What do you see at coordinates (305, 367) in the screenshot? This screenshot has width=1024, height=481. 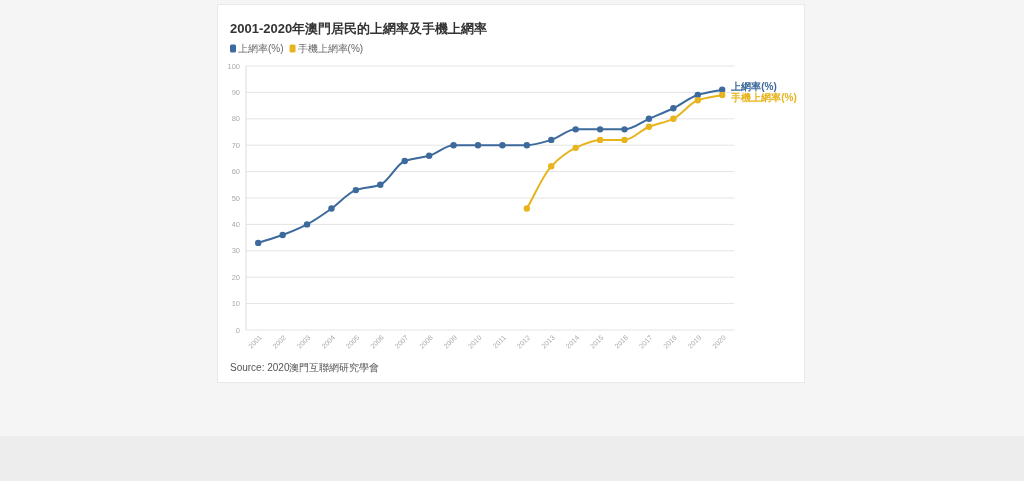 I see `annotation: Source: 2020澳門互聯網研究學會` at bounding box center [305, 367].